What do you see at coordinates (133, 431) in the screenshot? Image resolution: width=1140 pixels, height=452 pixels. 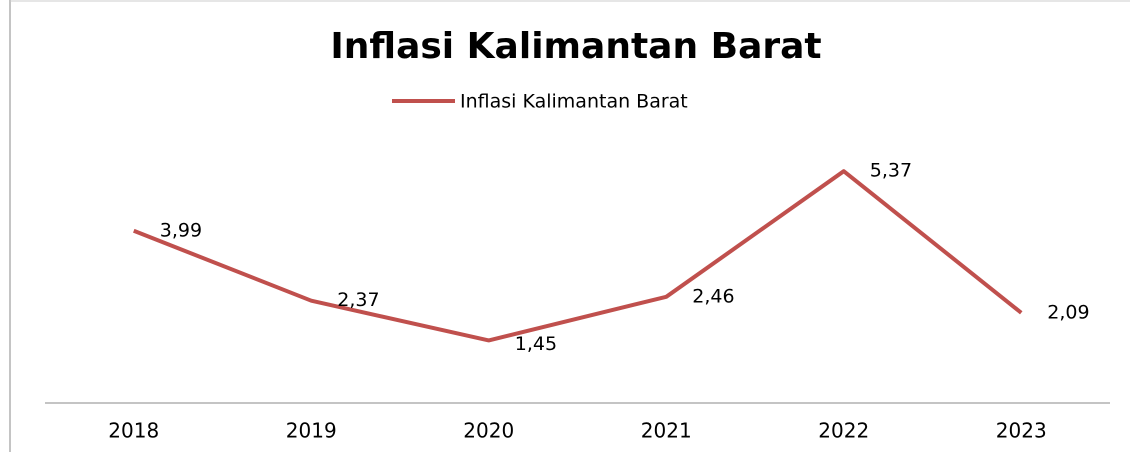 I see `x-tick-label: 2018` at bounding box center [133, 431].